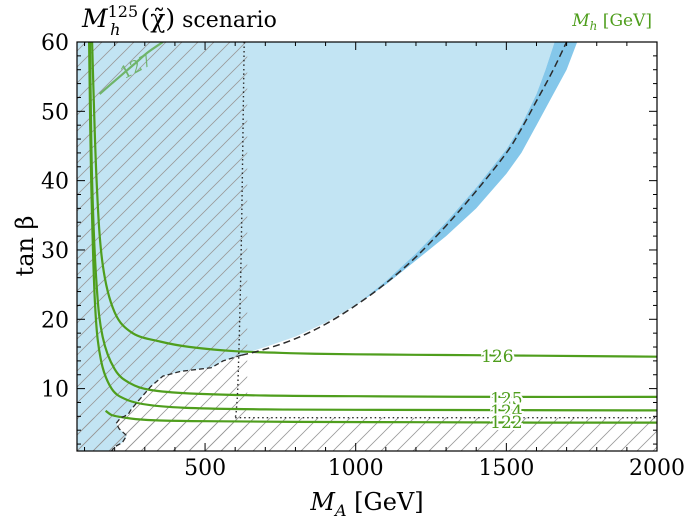 The width and height of the screenshot is (694, 529). Describe the element at coordinates (157, 18) in the screenshot. I see `title-paren: (χ̃)` at that location.